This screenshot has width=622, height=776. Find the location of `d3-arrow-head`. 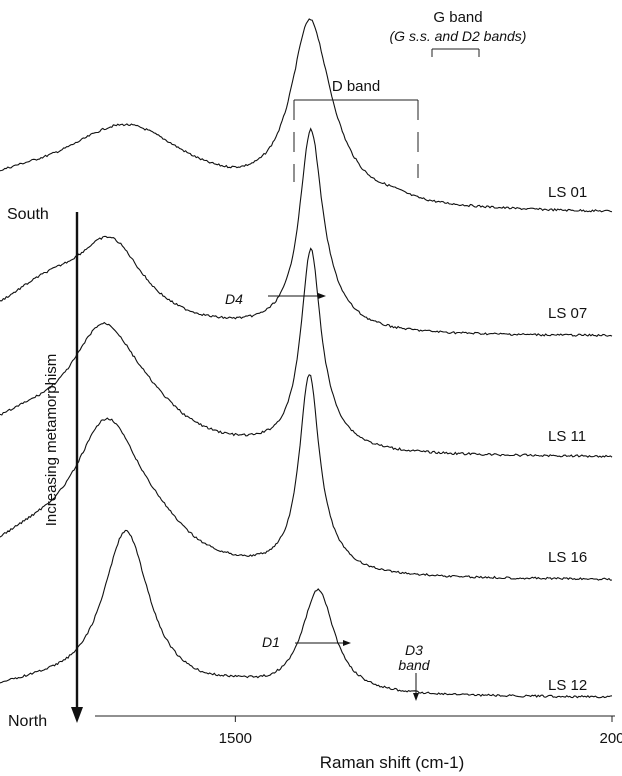

d3-arrow-head is located at coordinates (416, 697).